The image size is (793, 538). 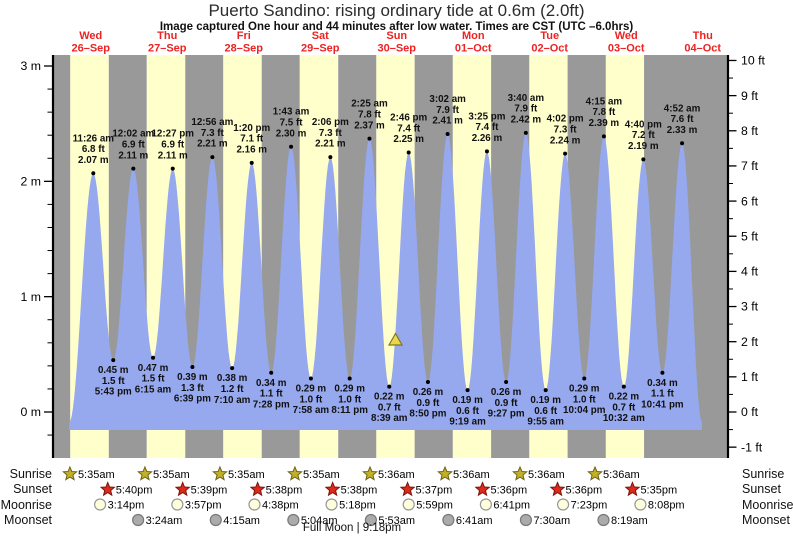 What do you see at coordinates (624, 397) in the screenshot?
I see `low-tide-metres: 0.22 m` at bounding box center [624, 397].